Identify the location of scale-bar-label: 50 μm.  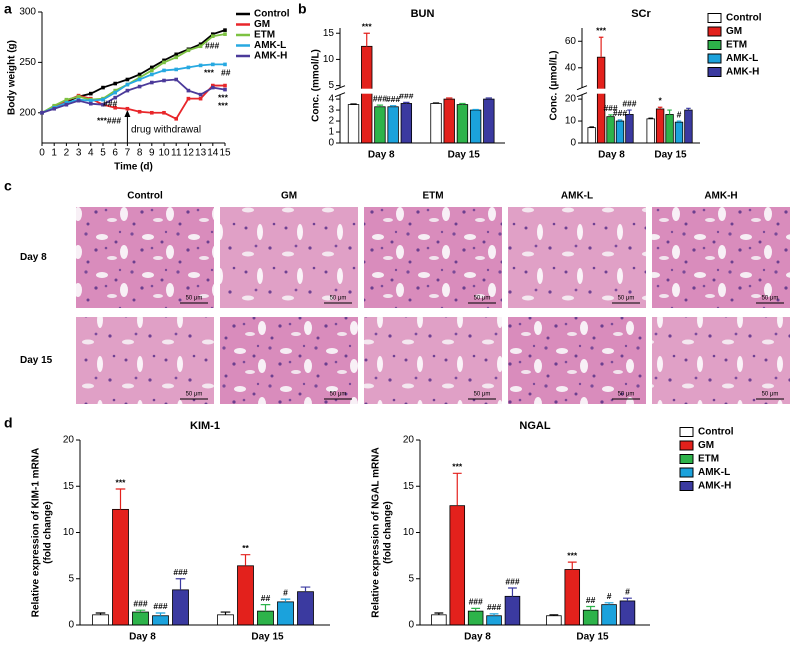
(194, 299).